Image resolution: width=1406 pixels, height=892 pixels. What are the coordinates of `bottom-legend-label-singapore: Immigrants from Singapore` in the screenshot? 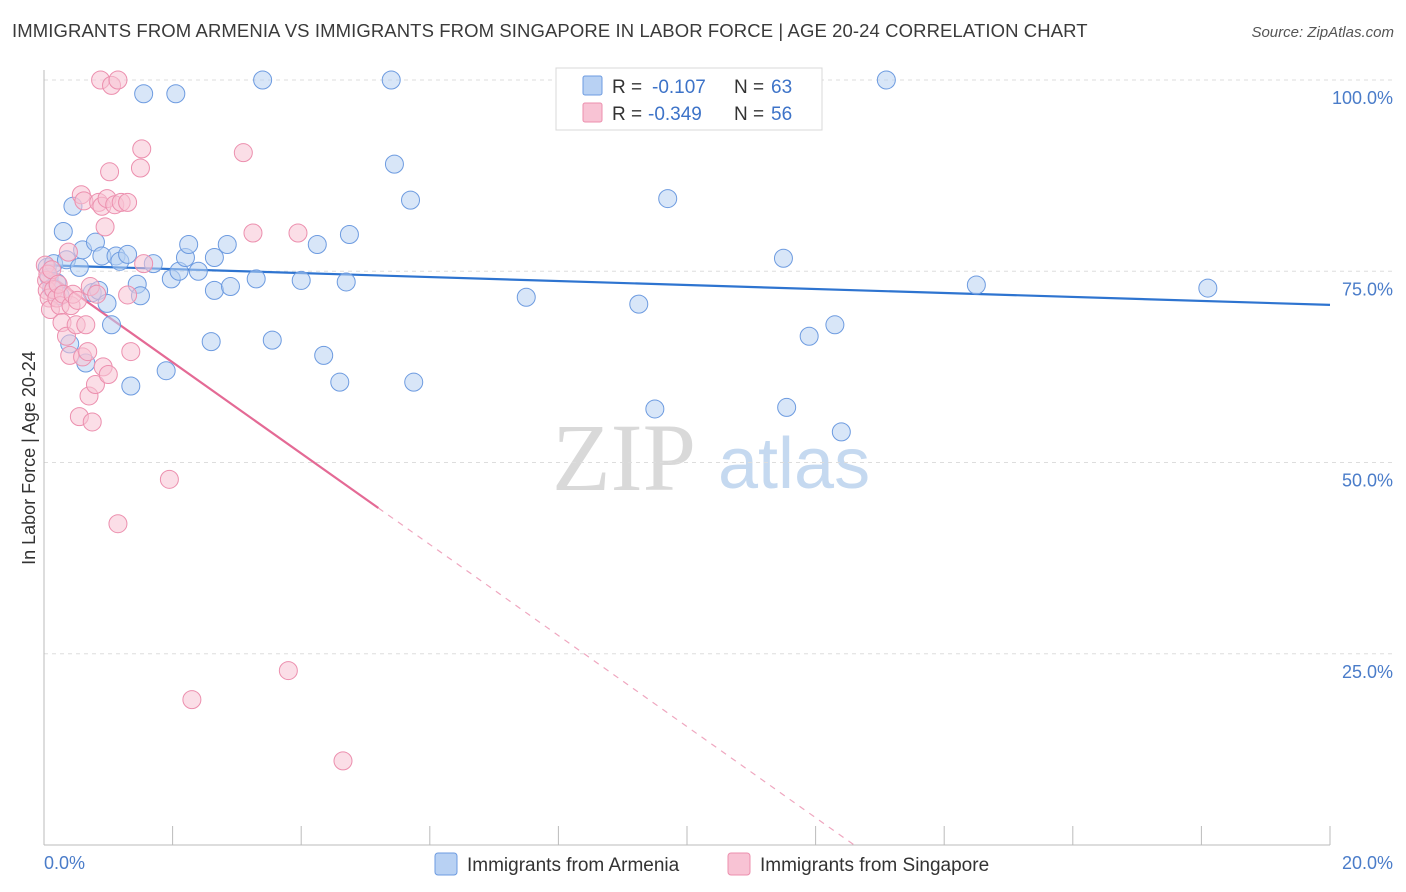 It's located at (874, 865).